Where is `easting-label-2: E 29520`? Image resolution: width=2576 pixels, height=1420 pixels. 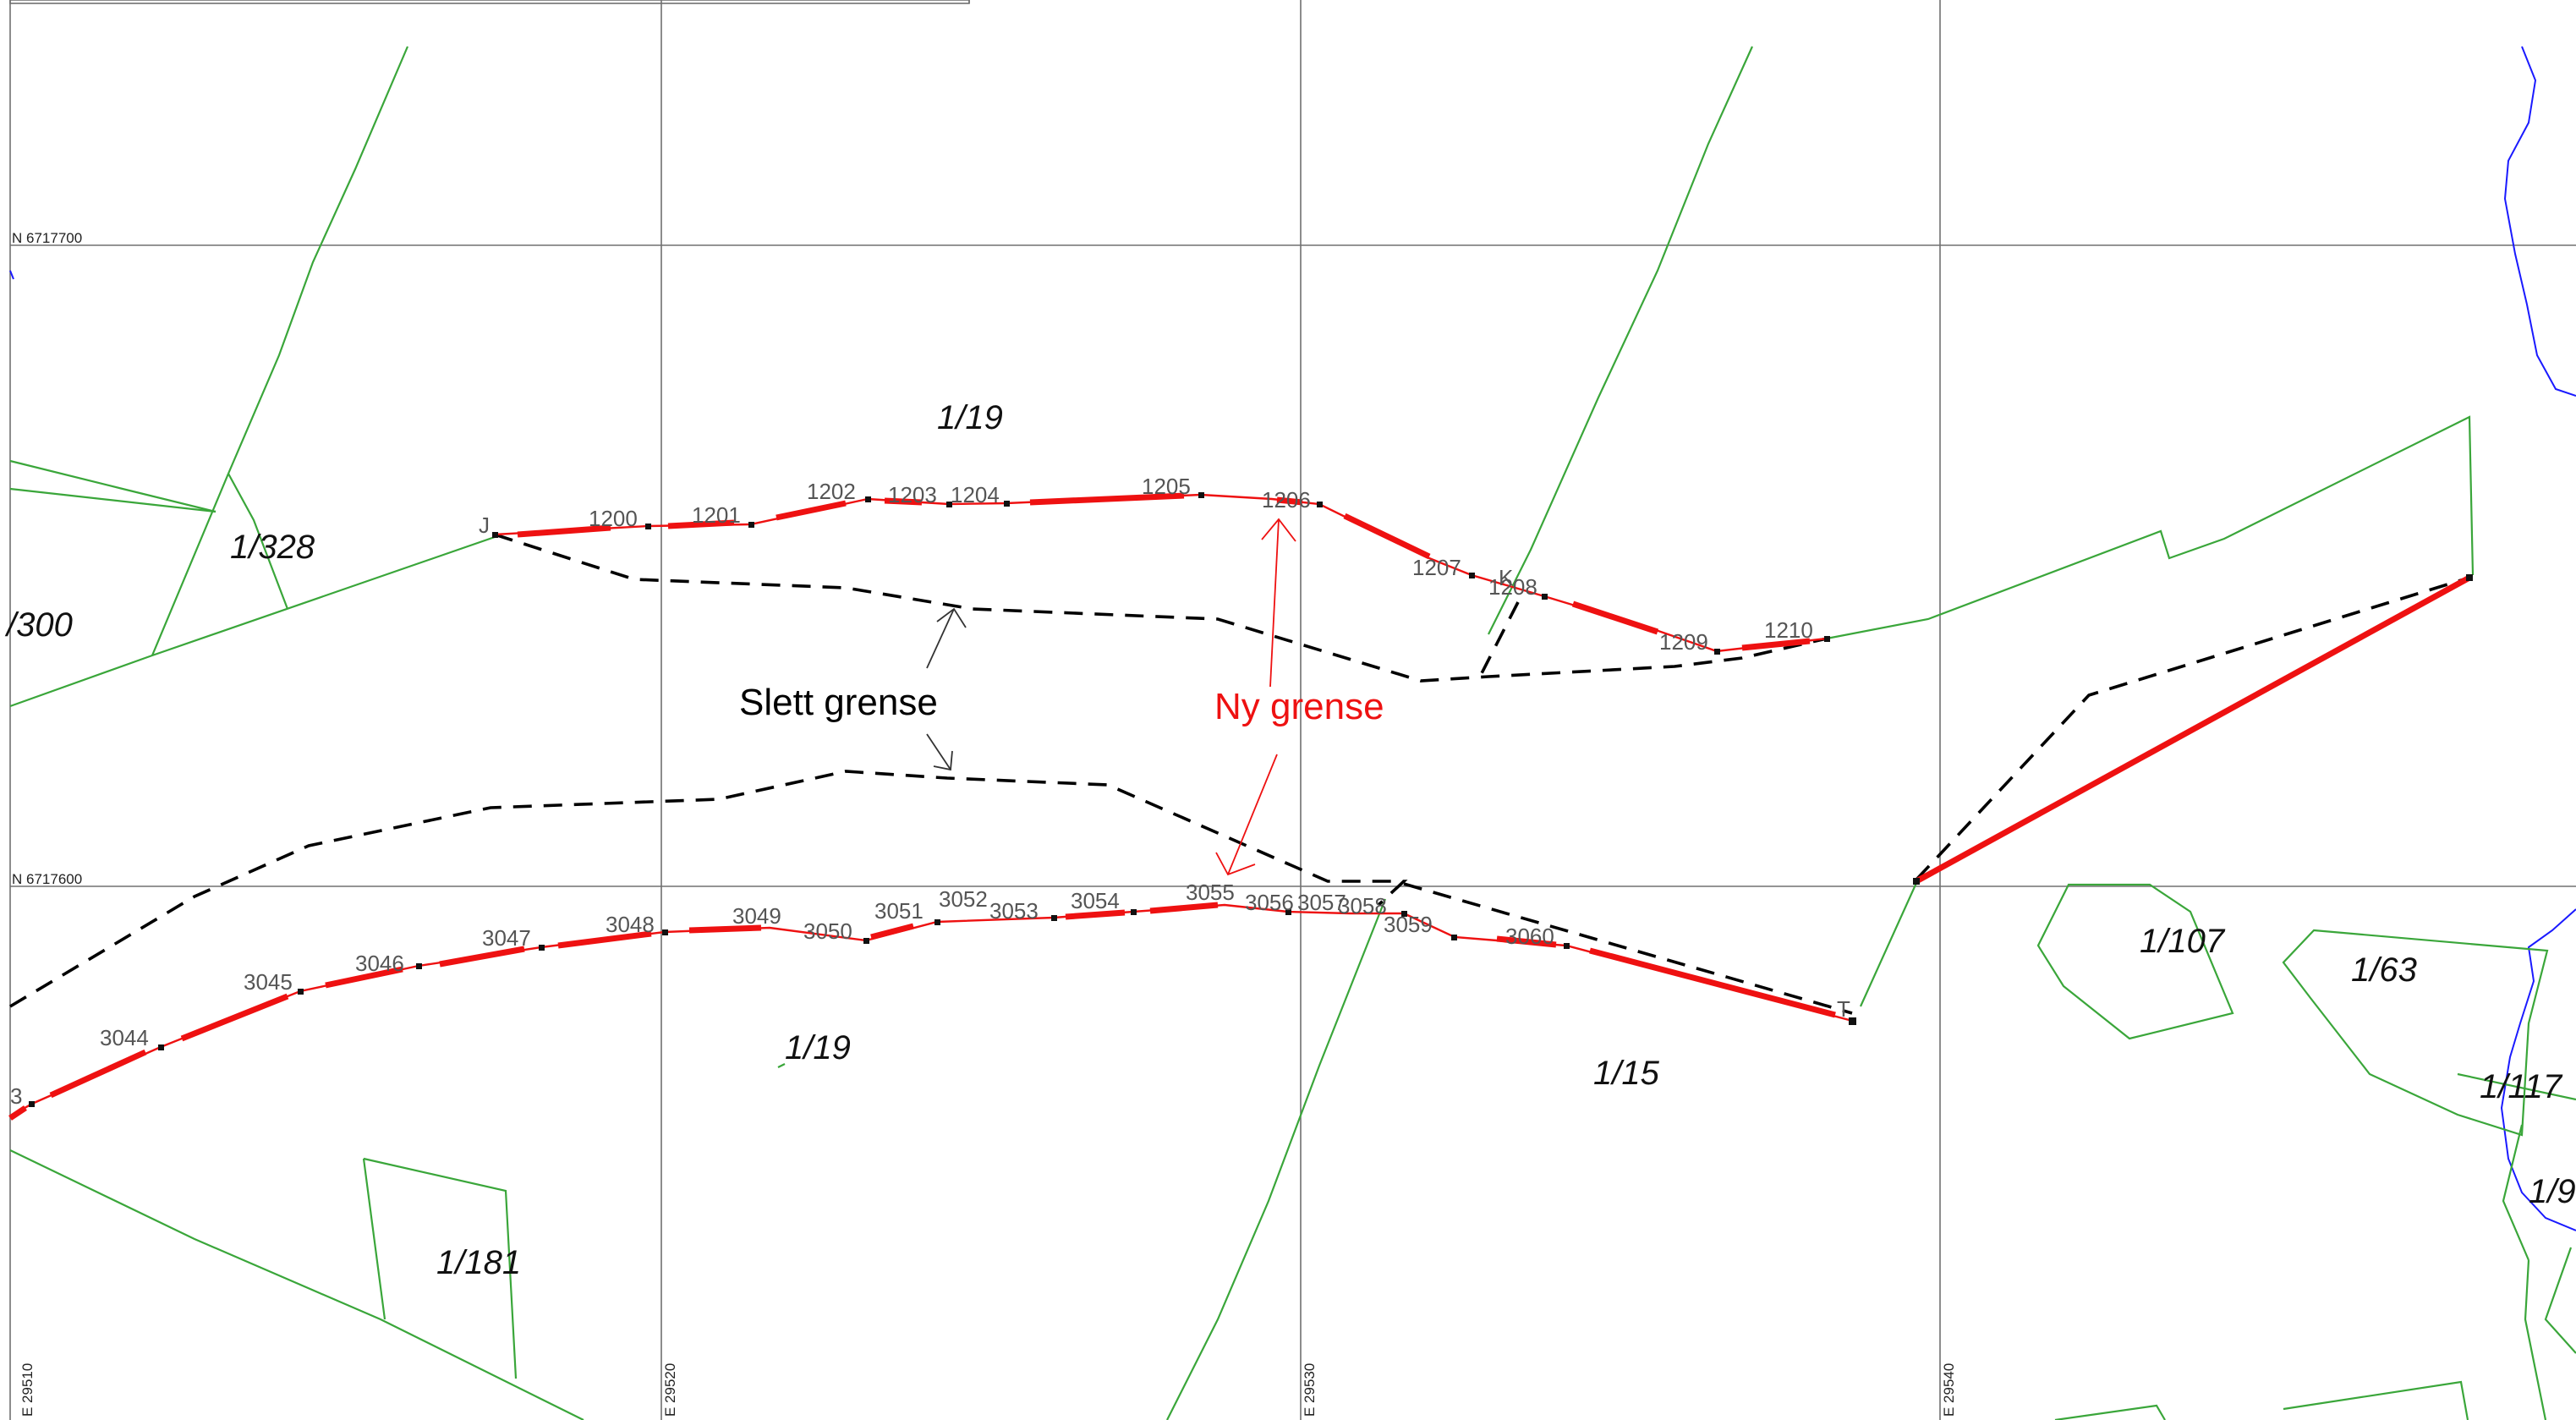 easting-label-2: E 29520 is located at coordinates (670, 1390).